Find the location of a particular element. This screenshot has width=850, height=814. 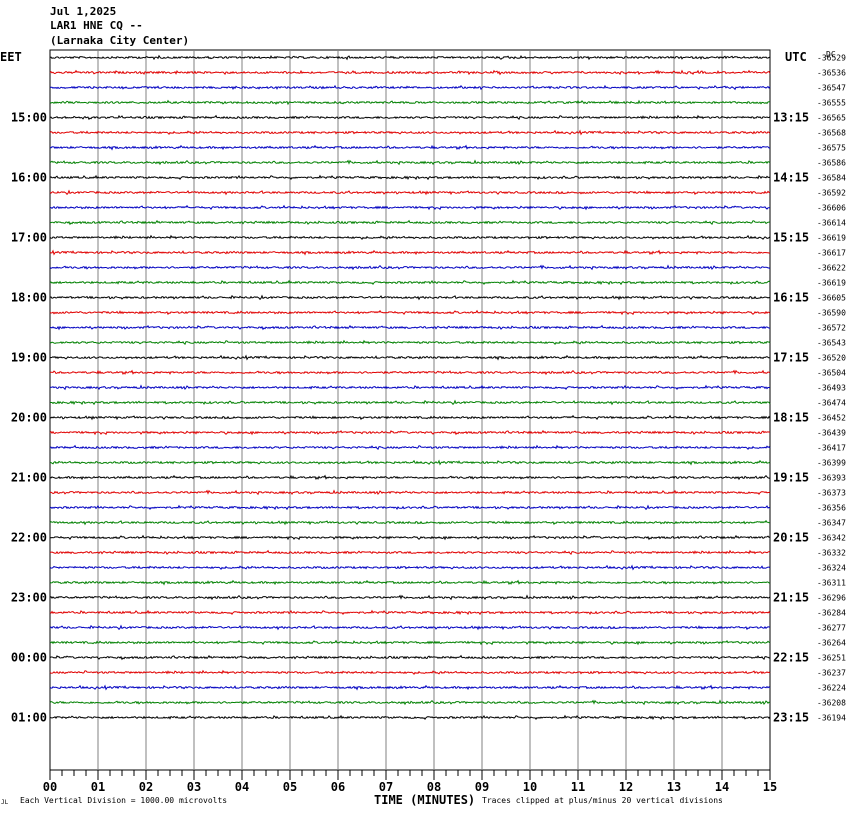

dc-offset-label: -36605 is located at coordinates (831, 298).